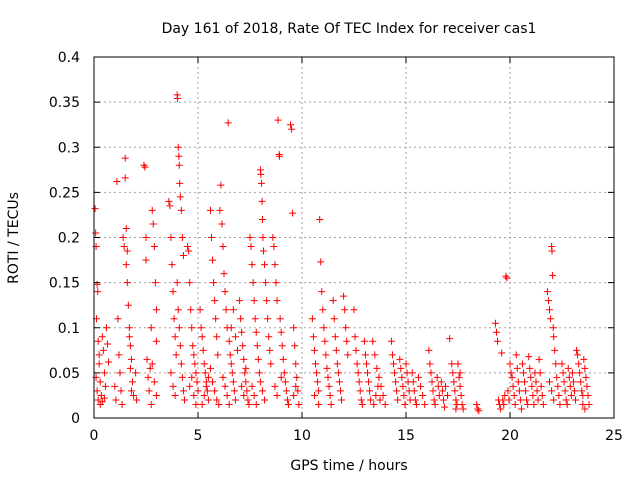  What do you see at coordinates (406, 436) in the screenshot?
I see `x-tick-label: 15` at bounding box center [406, 436].